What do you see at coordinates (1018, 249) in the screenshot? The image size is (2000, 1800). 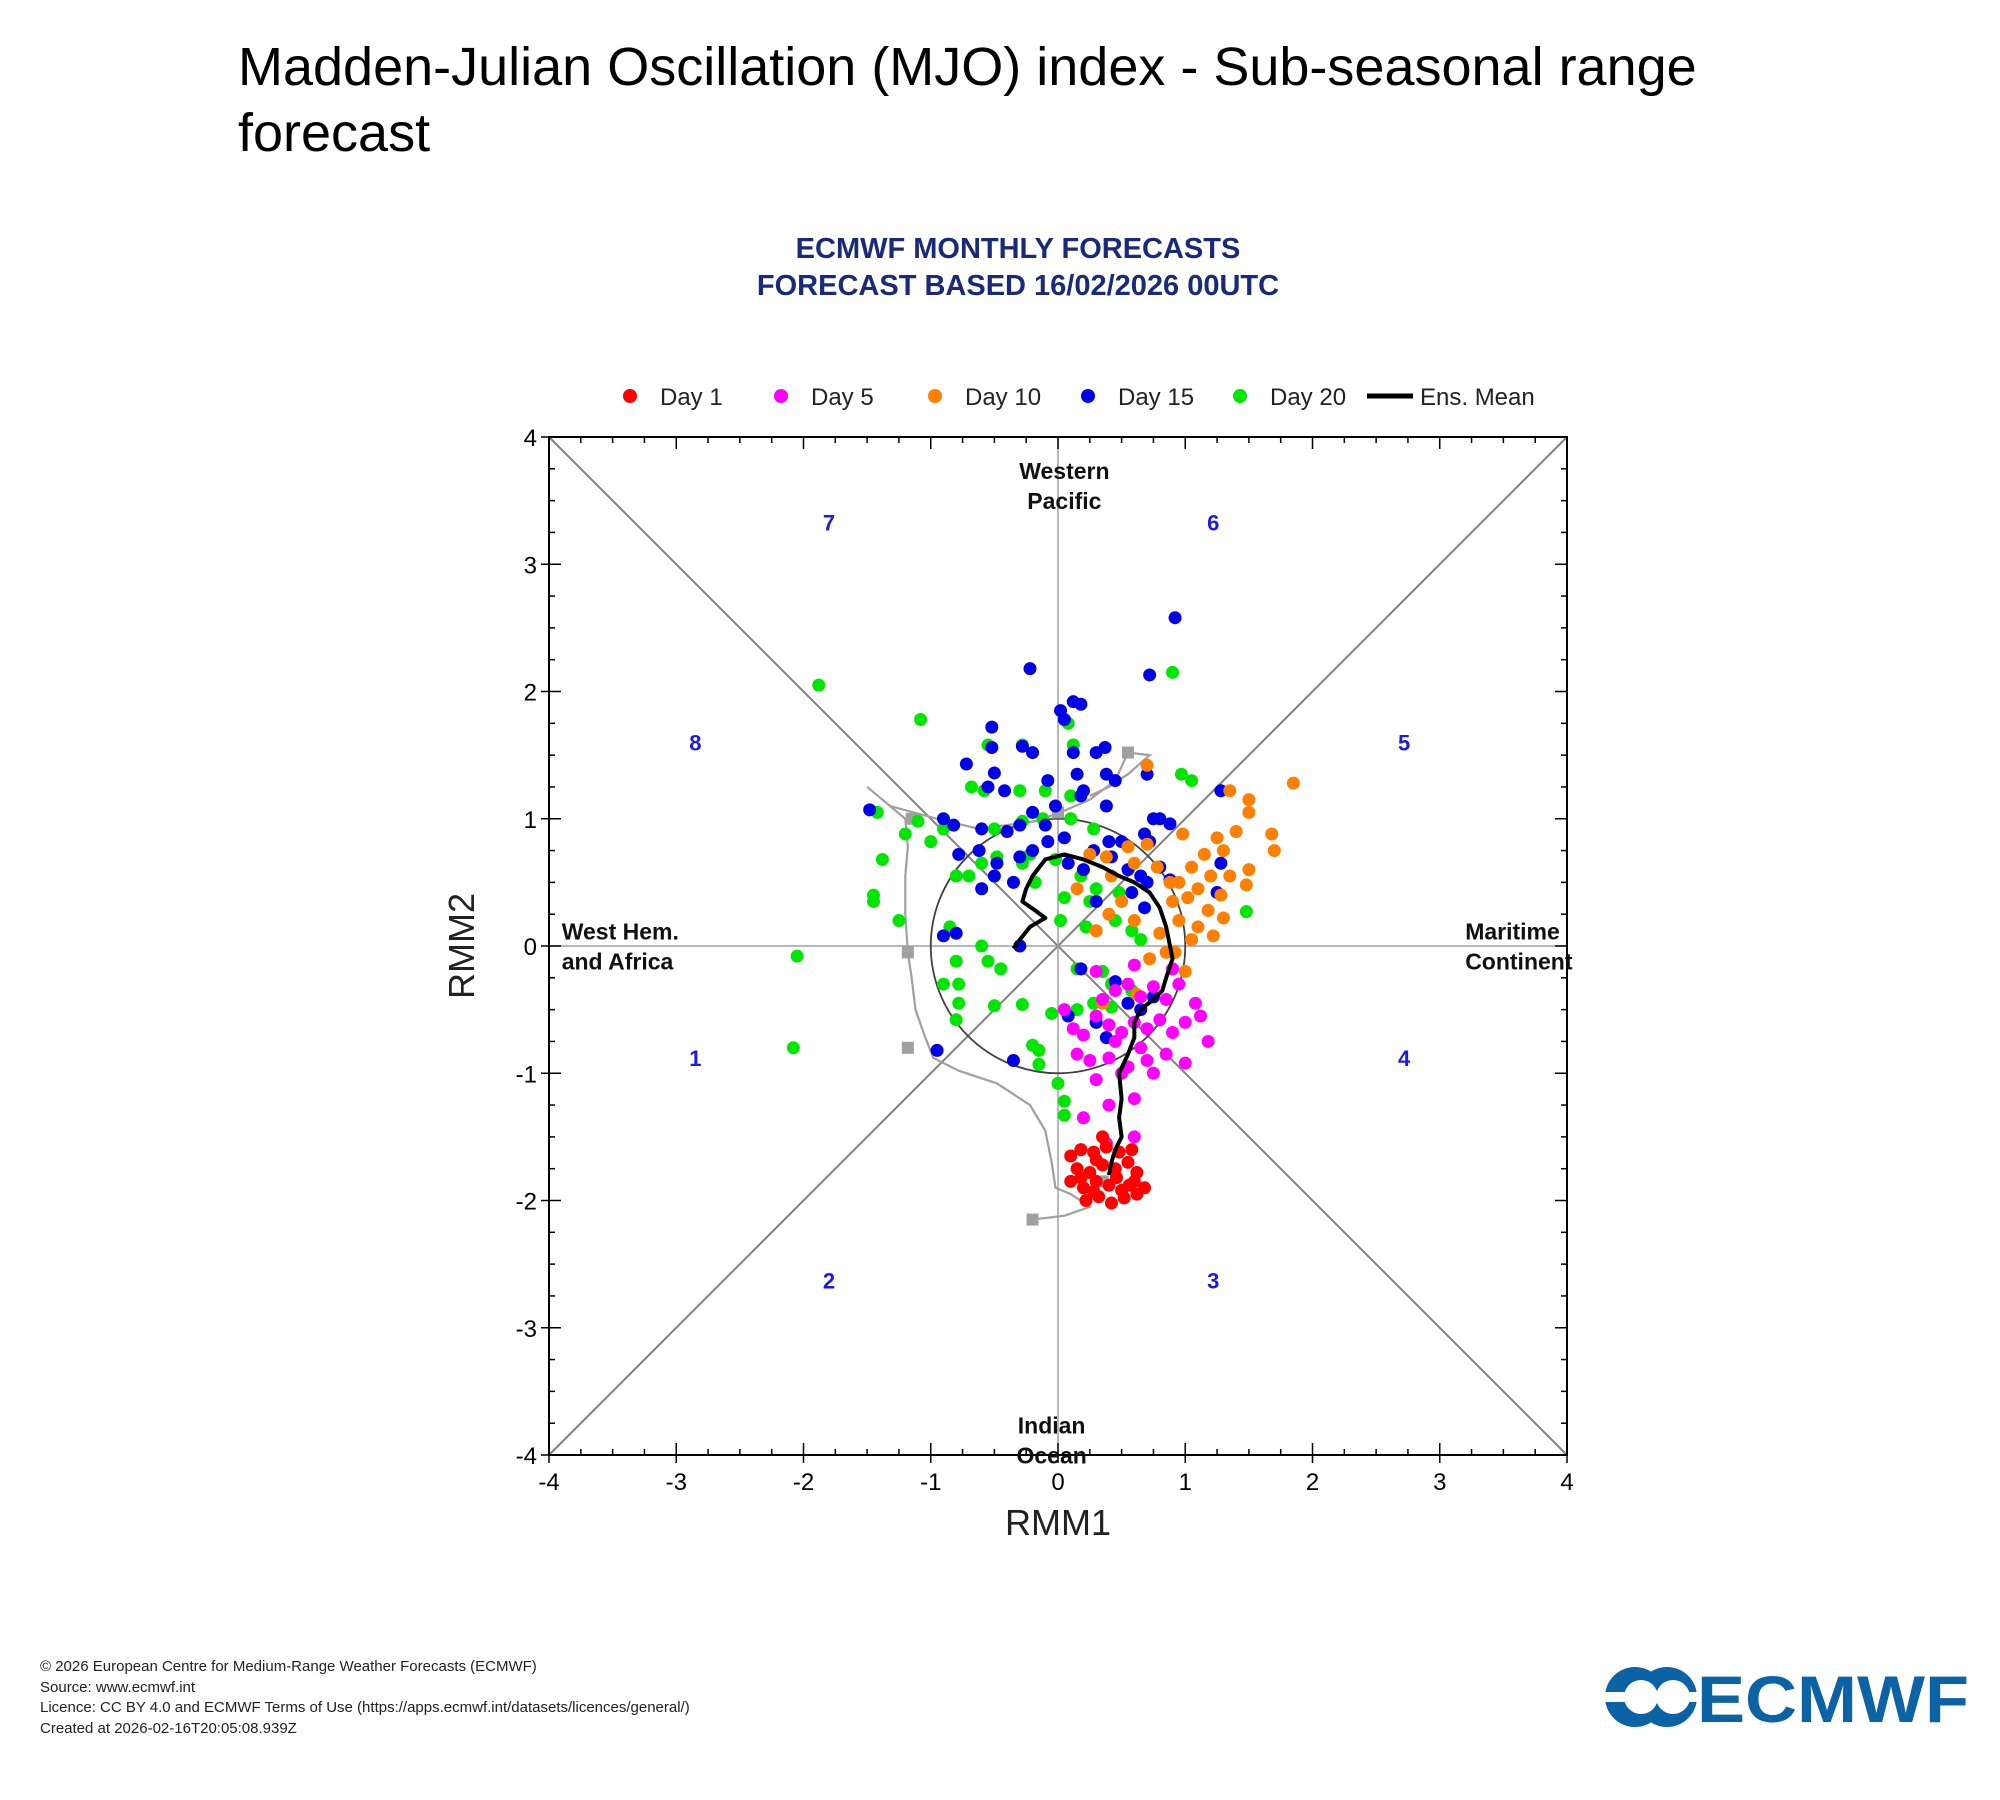 I see `chart-title-line: ECMWF MONTHLY FORECASTS` at bounding box center [1018, 249].